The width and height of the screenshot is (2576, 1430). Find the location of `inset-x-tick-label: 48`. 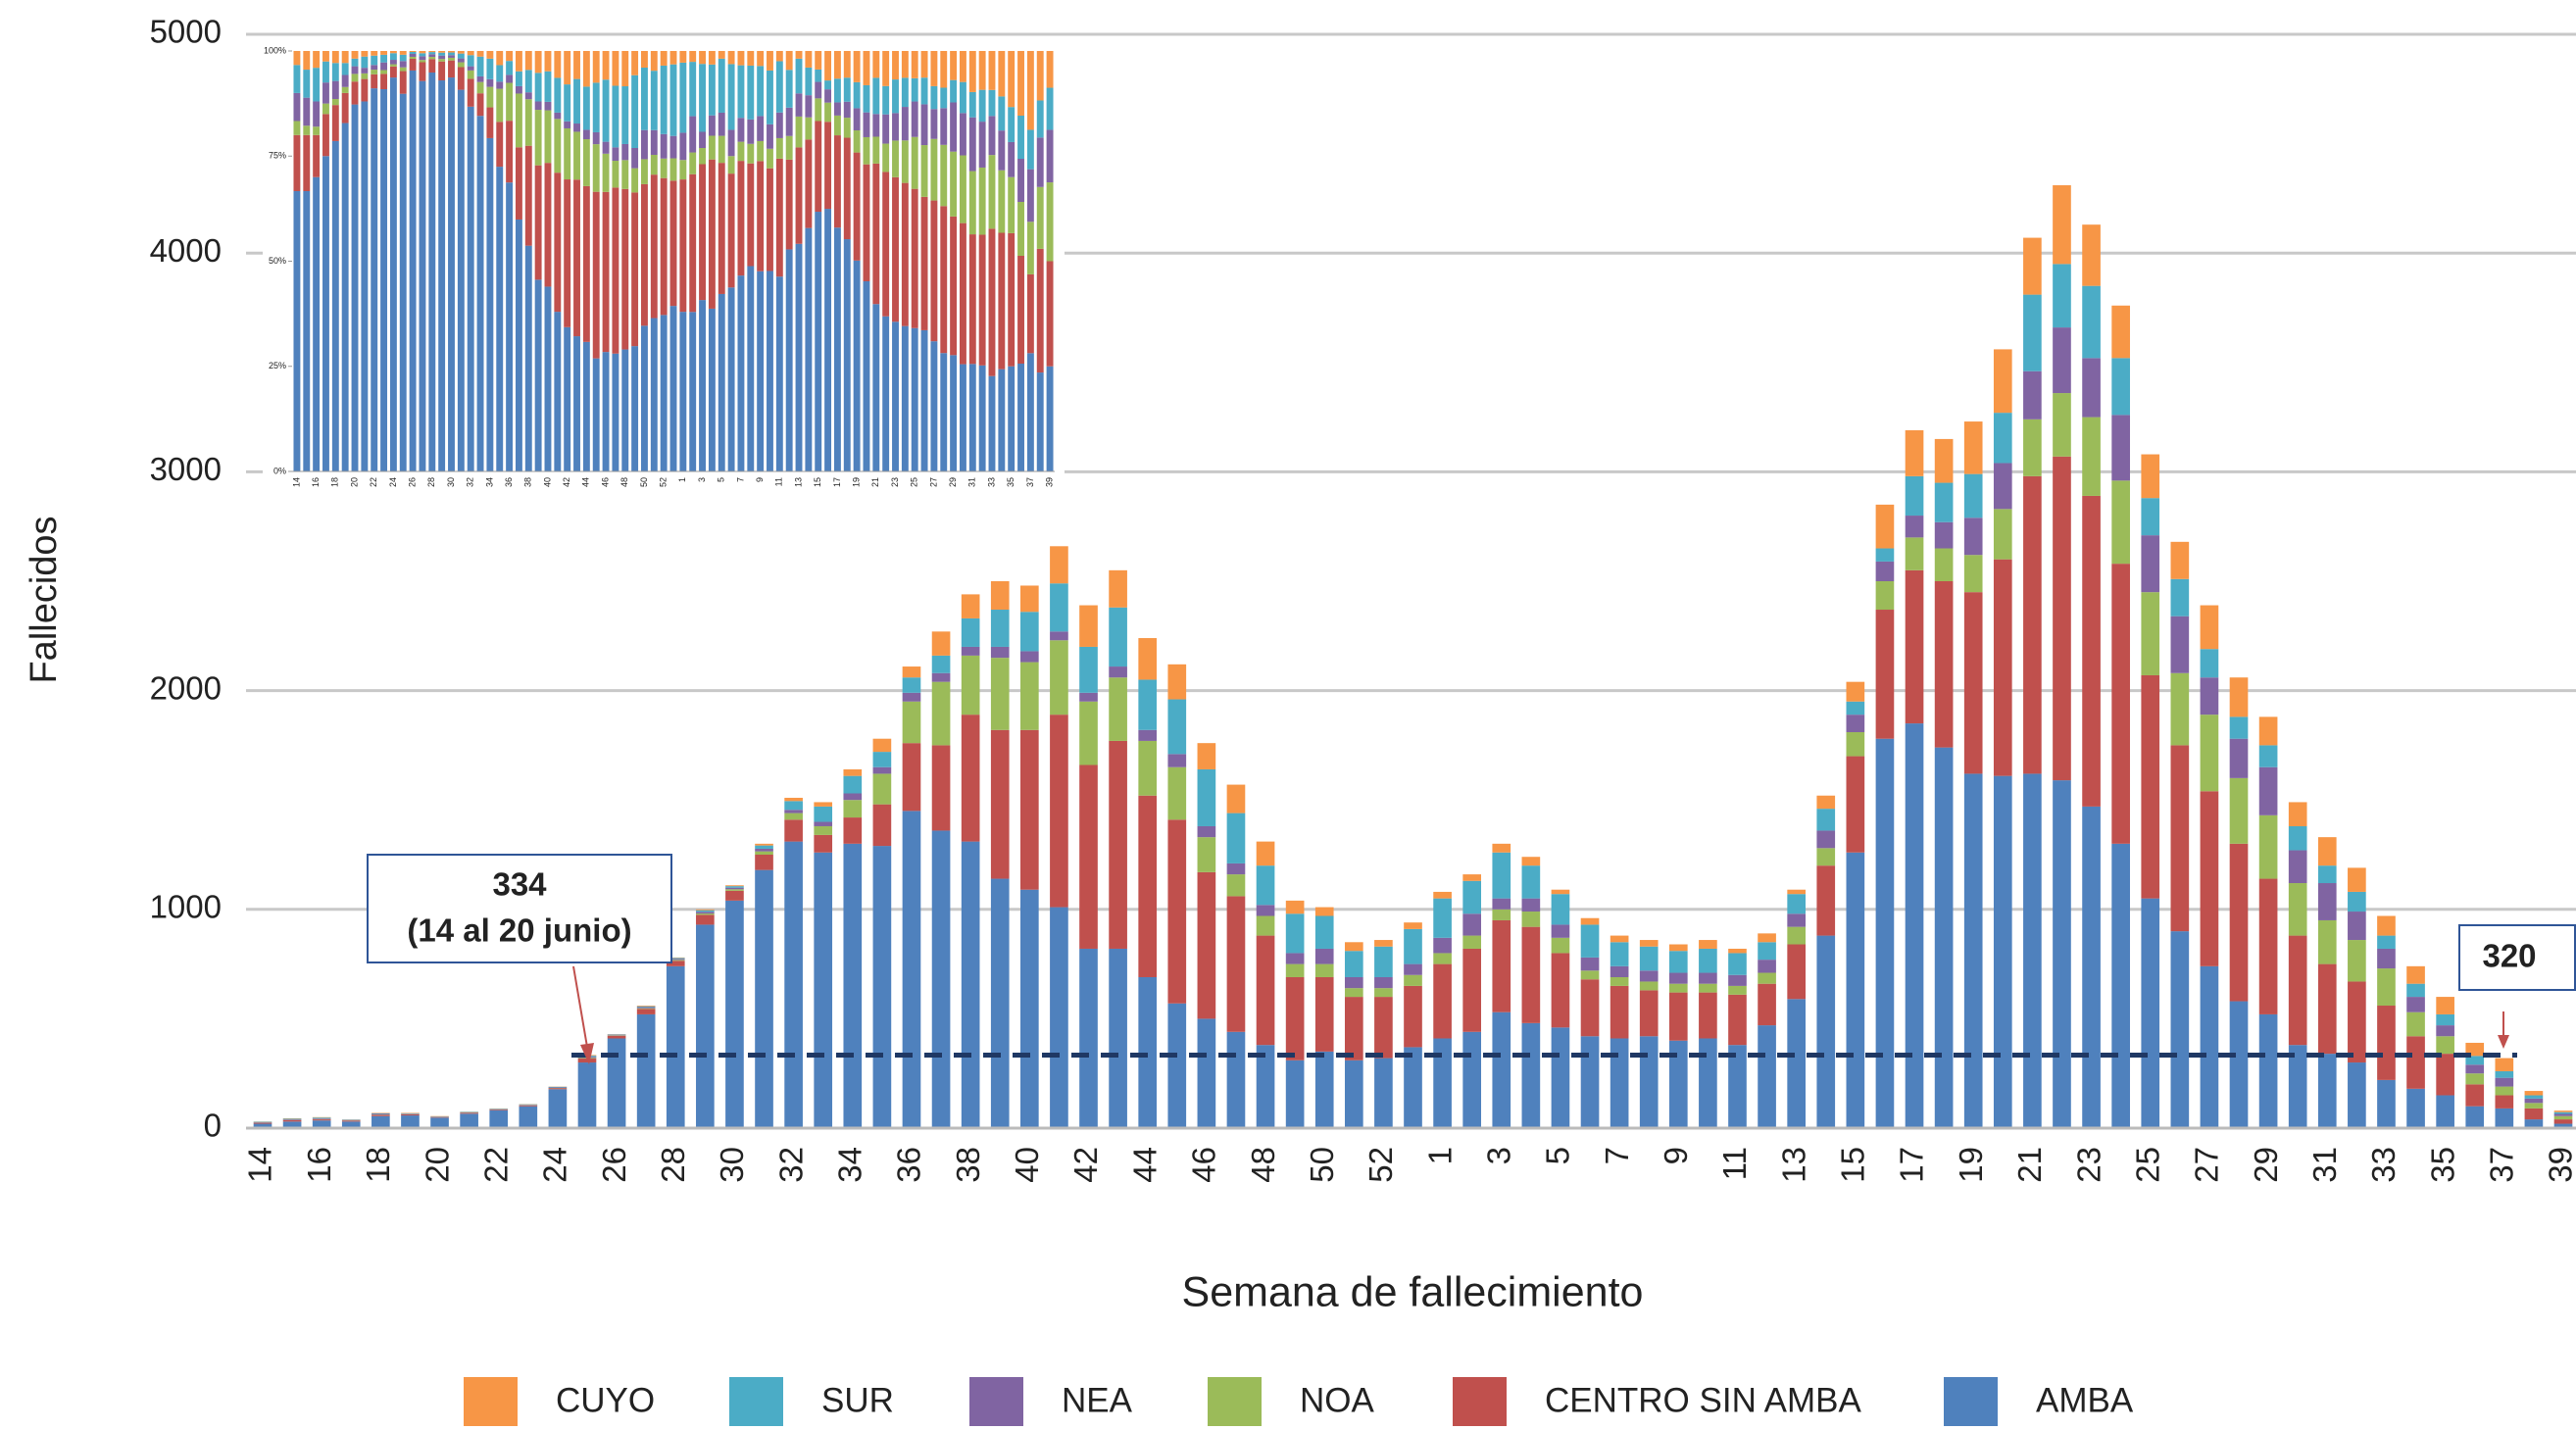

inset-x-tick-label: 48 is located at coordinates (624, 482).